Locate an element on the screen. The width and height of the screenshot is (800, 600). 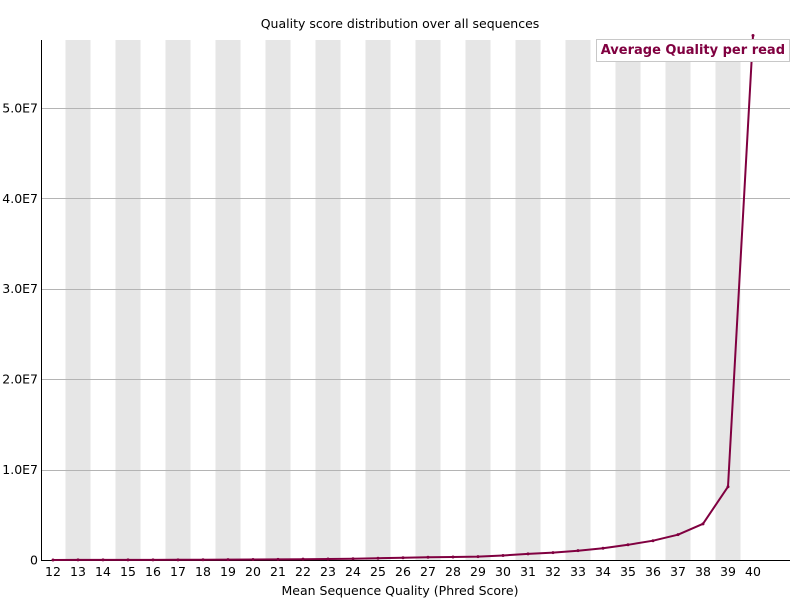
x-tick-label: 36 is located at coordinates (653, 571).